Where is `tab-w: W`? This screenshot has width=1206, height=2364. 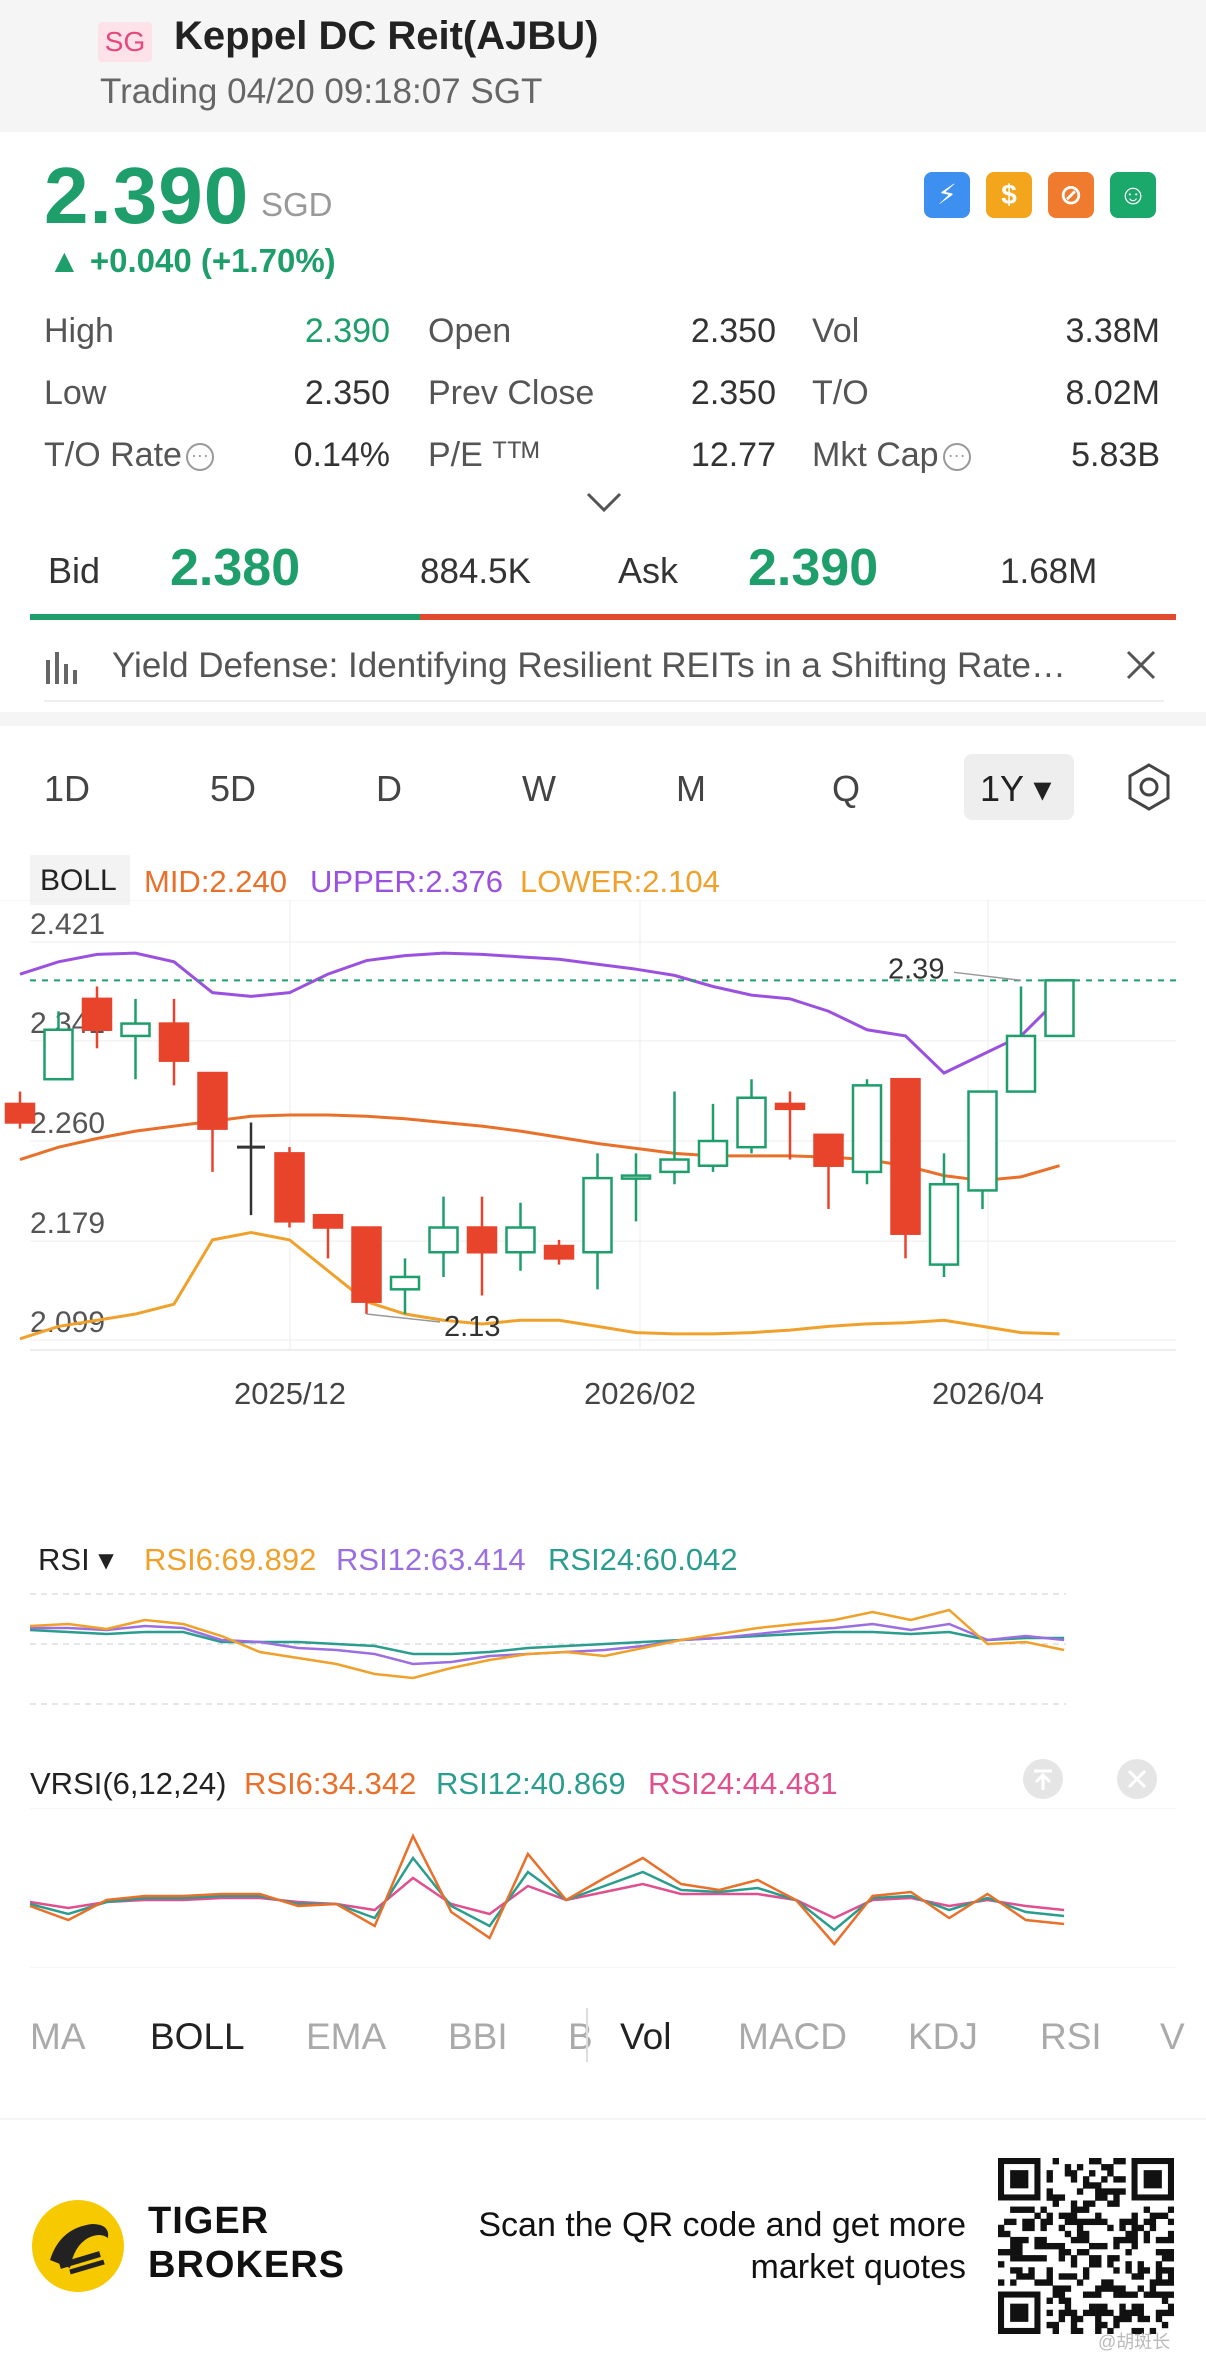 tab-w: W is located at coordinates (539, 788).